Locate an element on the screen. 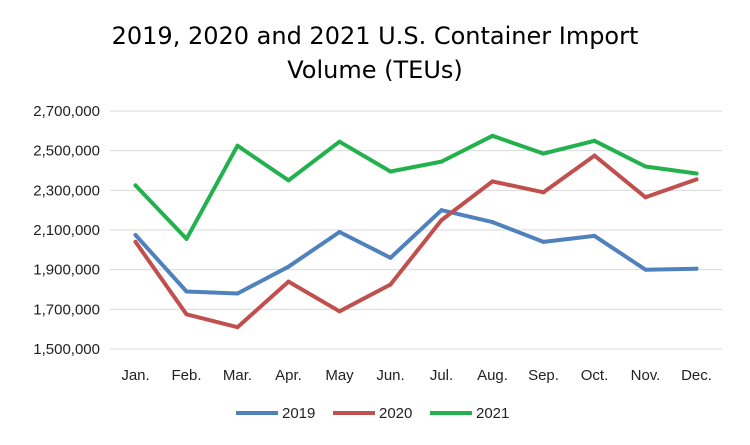 The height and width of the screenshot is (445, 750). y-tick-label: 2,100,000 is located at coordinates (66, 230).